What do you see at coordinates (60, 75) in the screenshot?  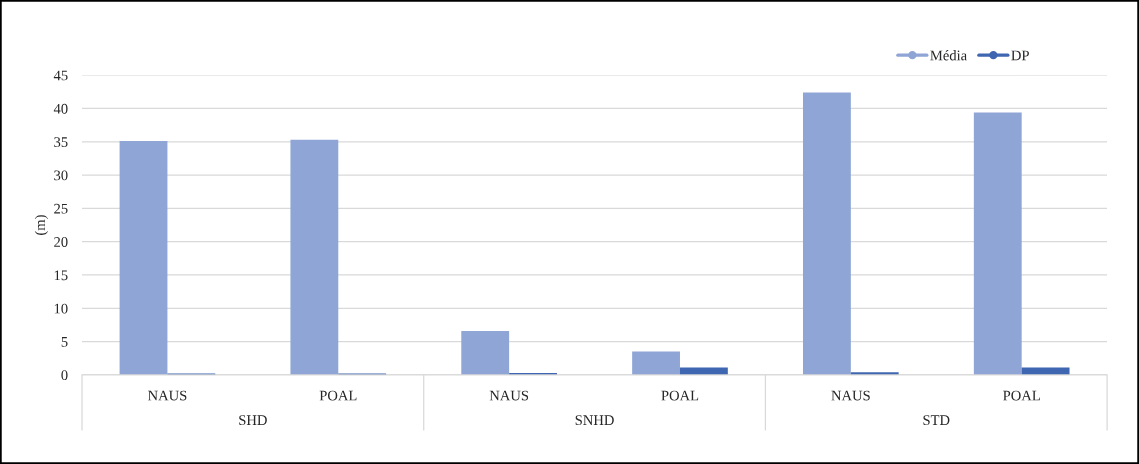 I see `y-tick-label: 45` at bounding box center [60, 75].